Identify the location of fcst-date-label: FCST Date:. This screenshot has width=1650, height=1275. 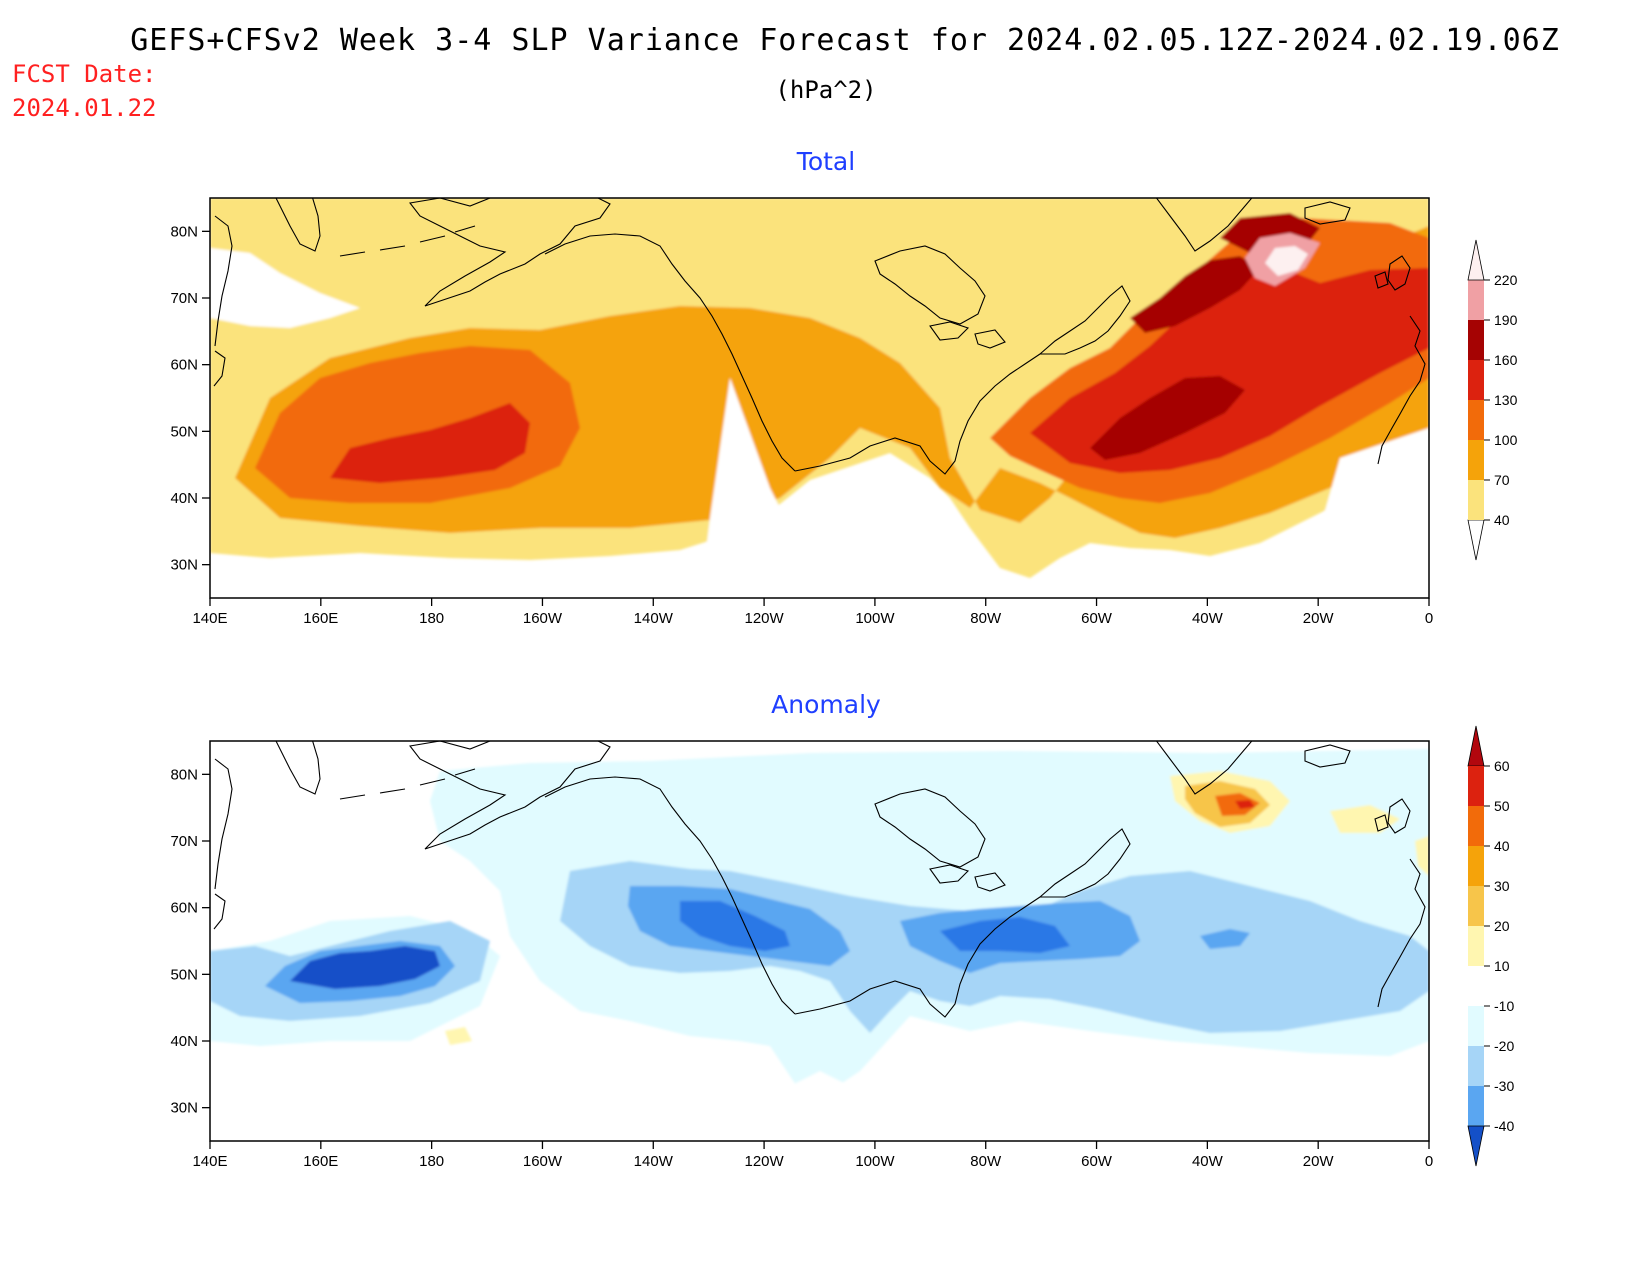
(84, 74).